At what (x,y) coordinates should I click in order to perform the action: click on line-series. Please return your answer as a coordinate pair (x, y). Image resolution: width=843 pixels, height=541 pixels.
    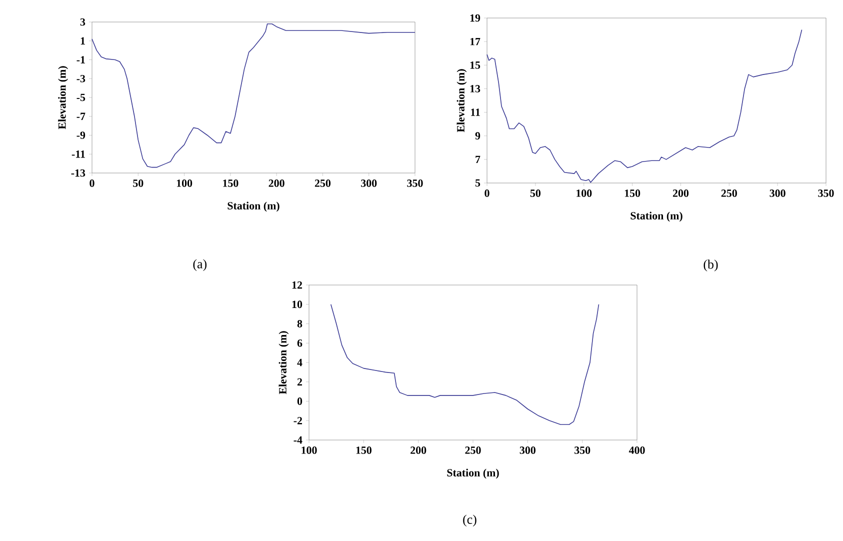
    Looking at the image, I should click on (465, 364).